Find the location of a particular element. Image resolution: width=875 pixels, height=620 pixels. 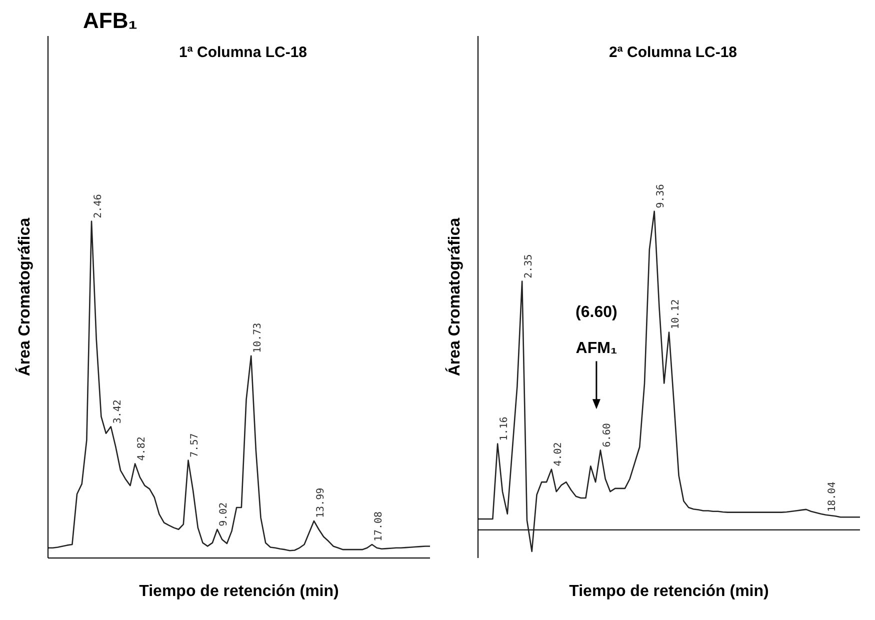

annotation: 3.42 is located at coordinates (118, 412).